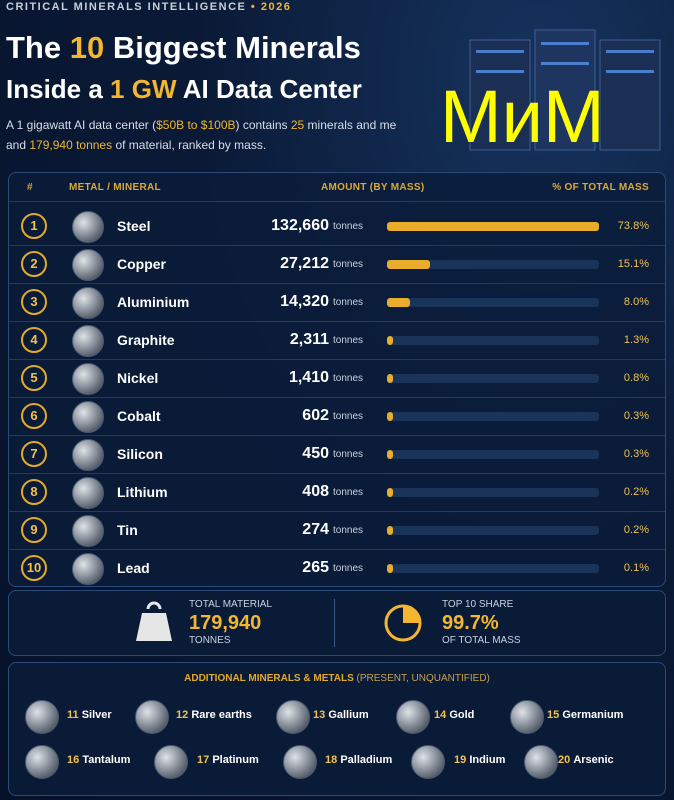 The height and width of the screenshot is (800, 674). I want to click on column-header: METAL / MINERAL, so click(115, 187).